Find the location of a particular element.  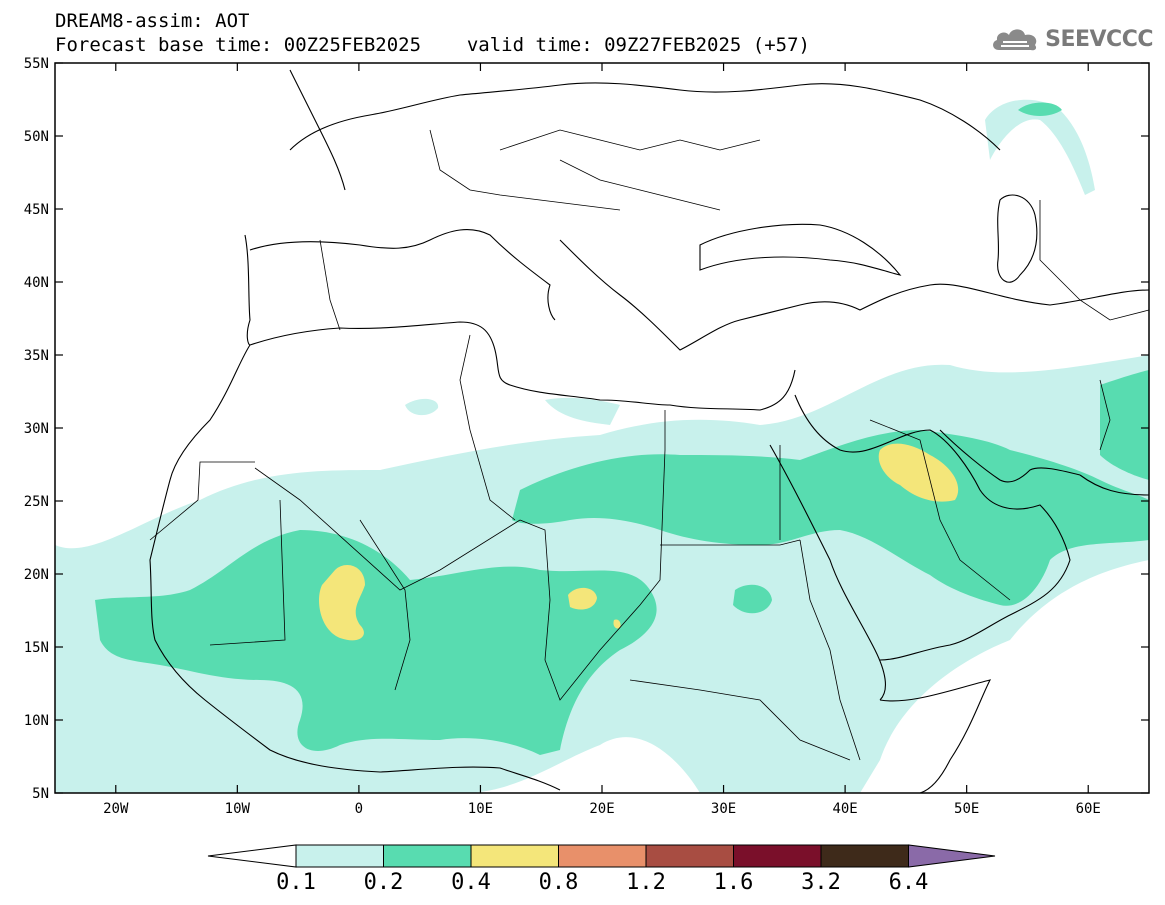

lon-label: 10E is located at coordinates (480, 809).